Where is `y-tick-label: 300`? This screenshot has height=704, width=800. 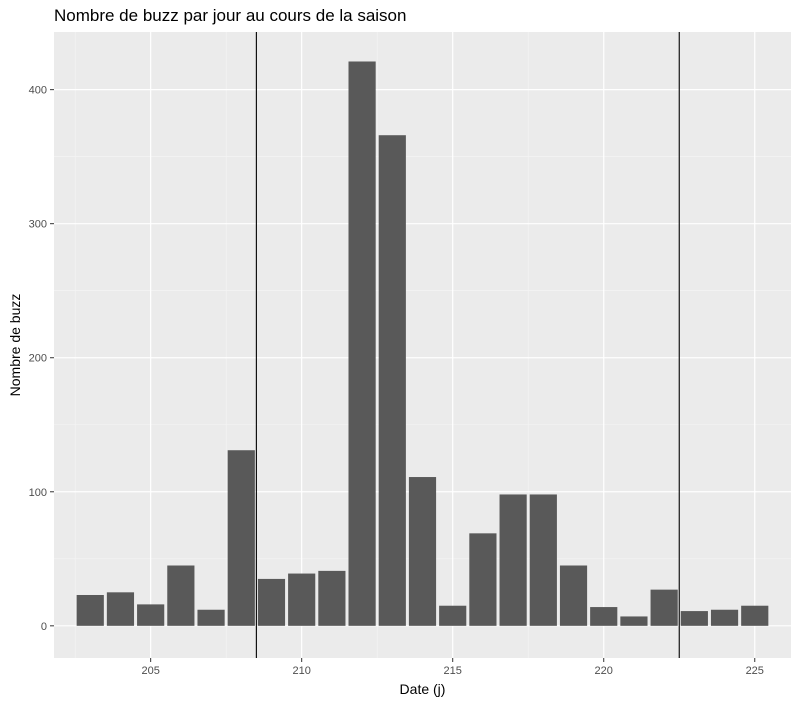 y-tick-label: 300 is located at coordinates (38, 225).